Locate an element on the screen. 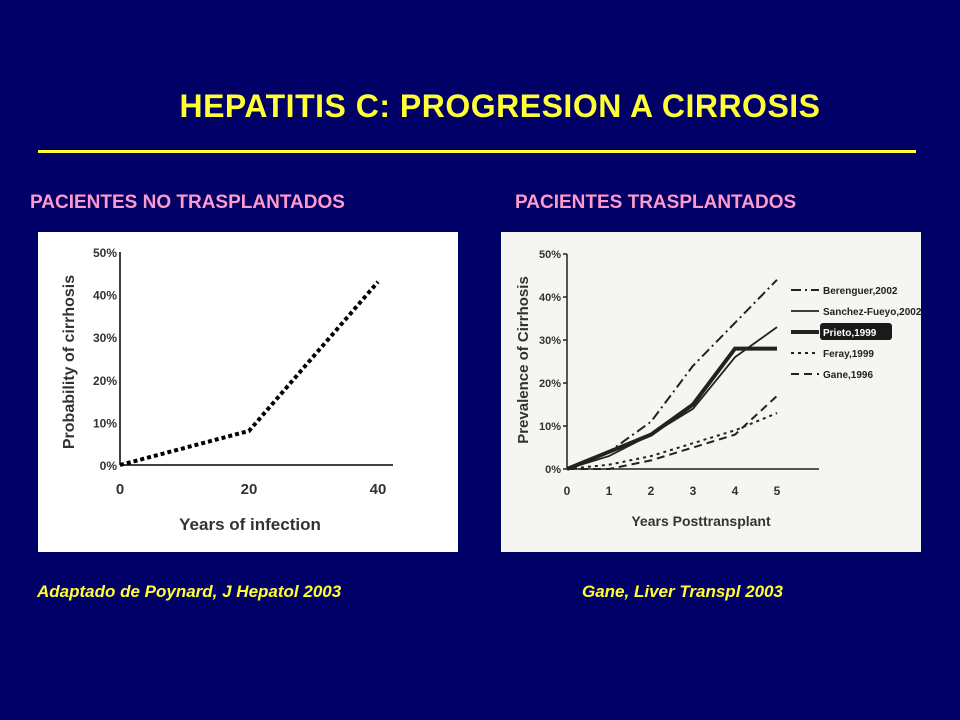 This screenshot has width=960, height=720. legend-label: Feray,1999 is located at coordinates (848, 354).